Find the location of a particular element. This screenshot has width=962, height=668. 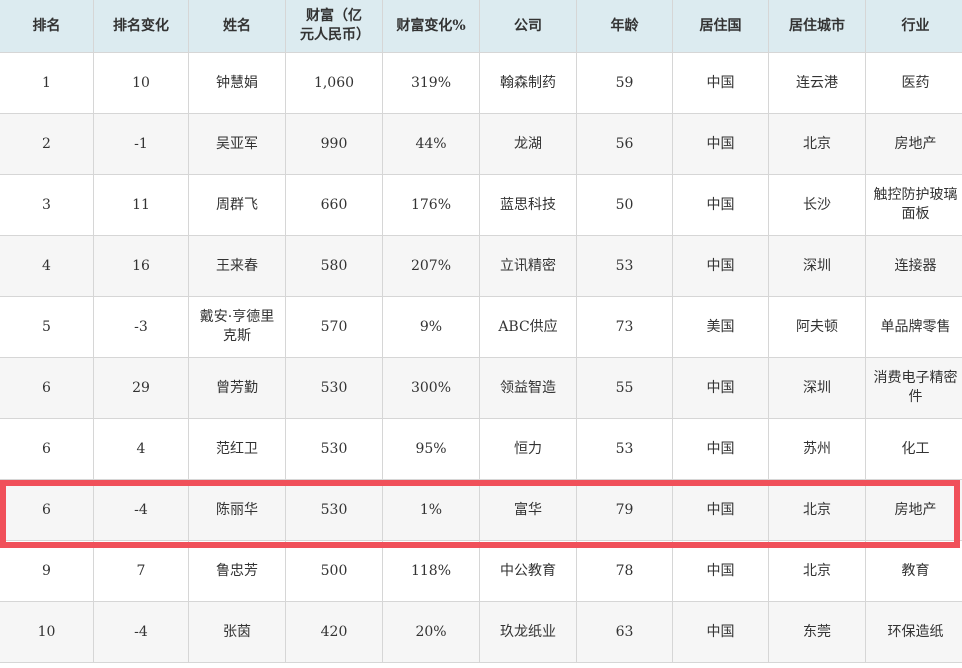

table-row: 4 16 王来春 580 207% 立讯精密 53 中国 深圳 连接器 is located at coordinates (481, 266).